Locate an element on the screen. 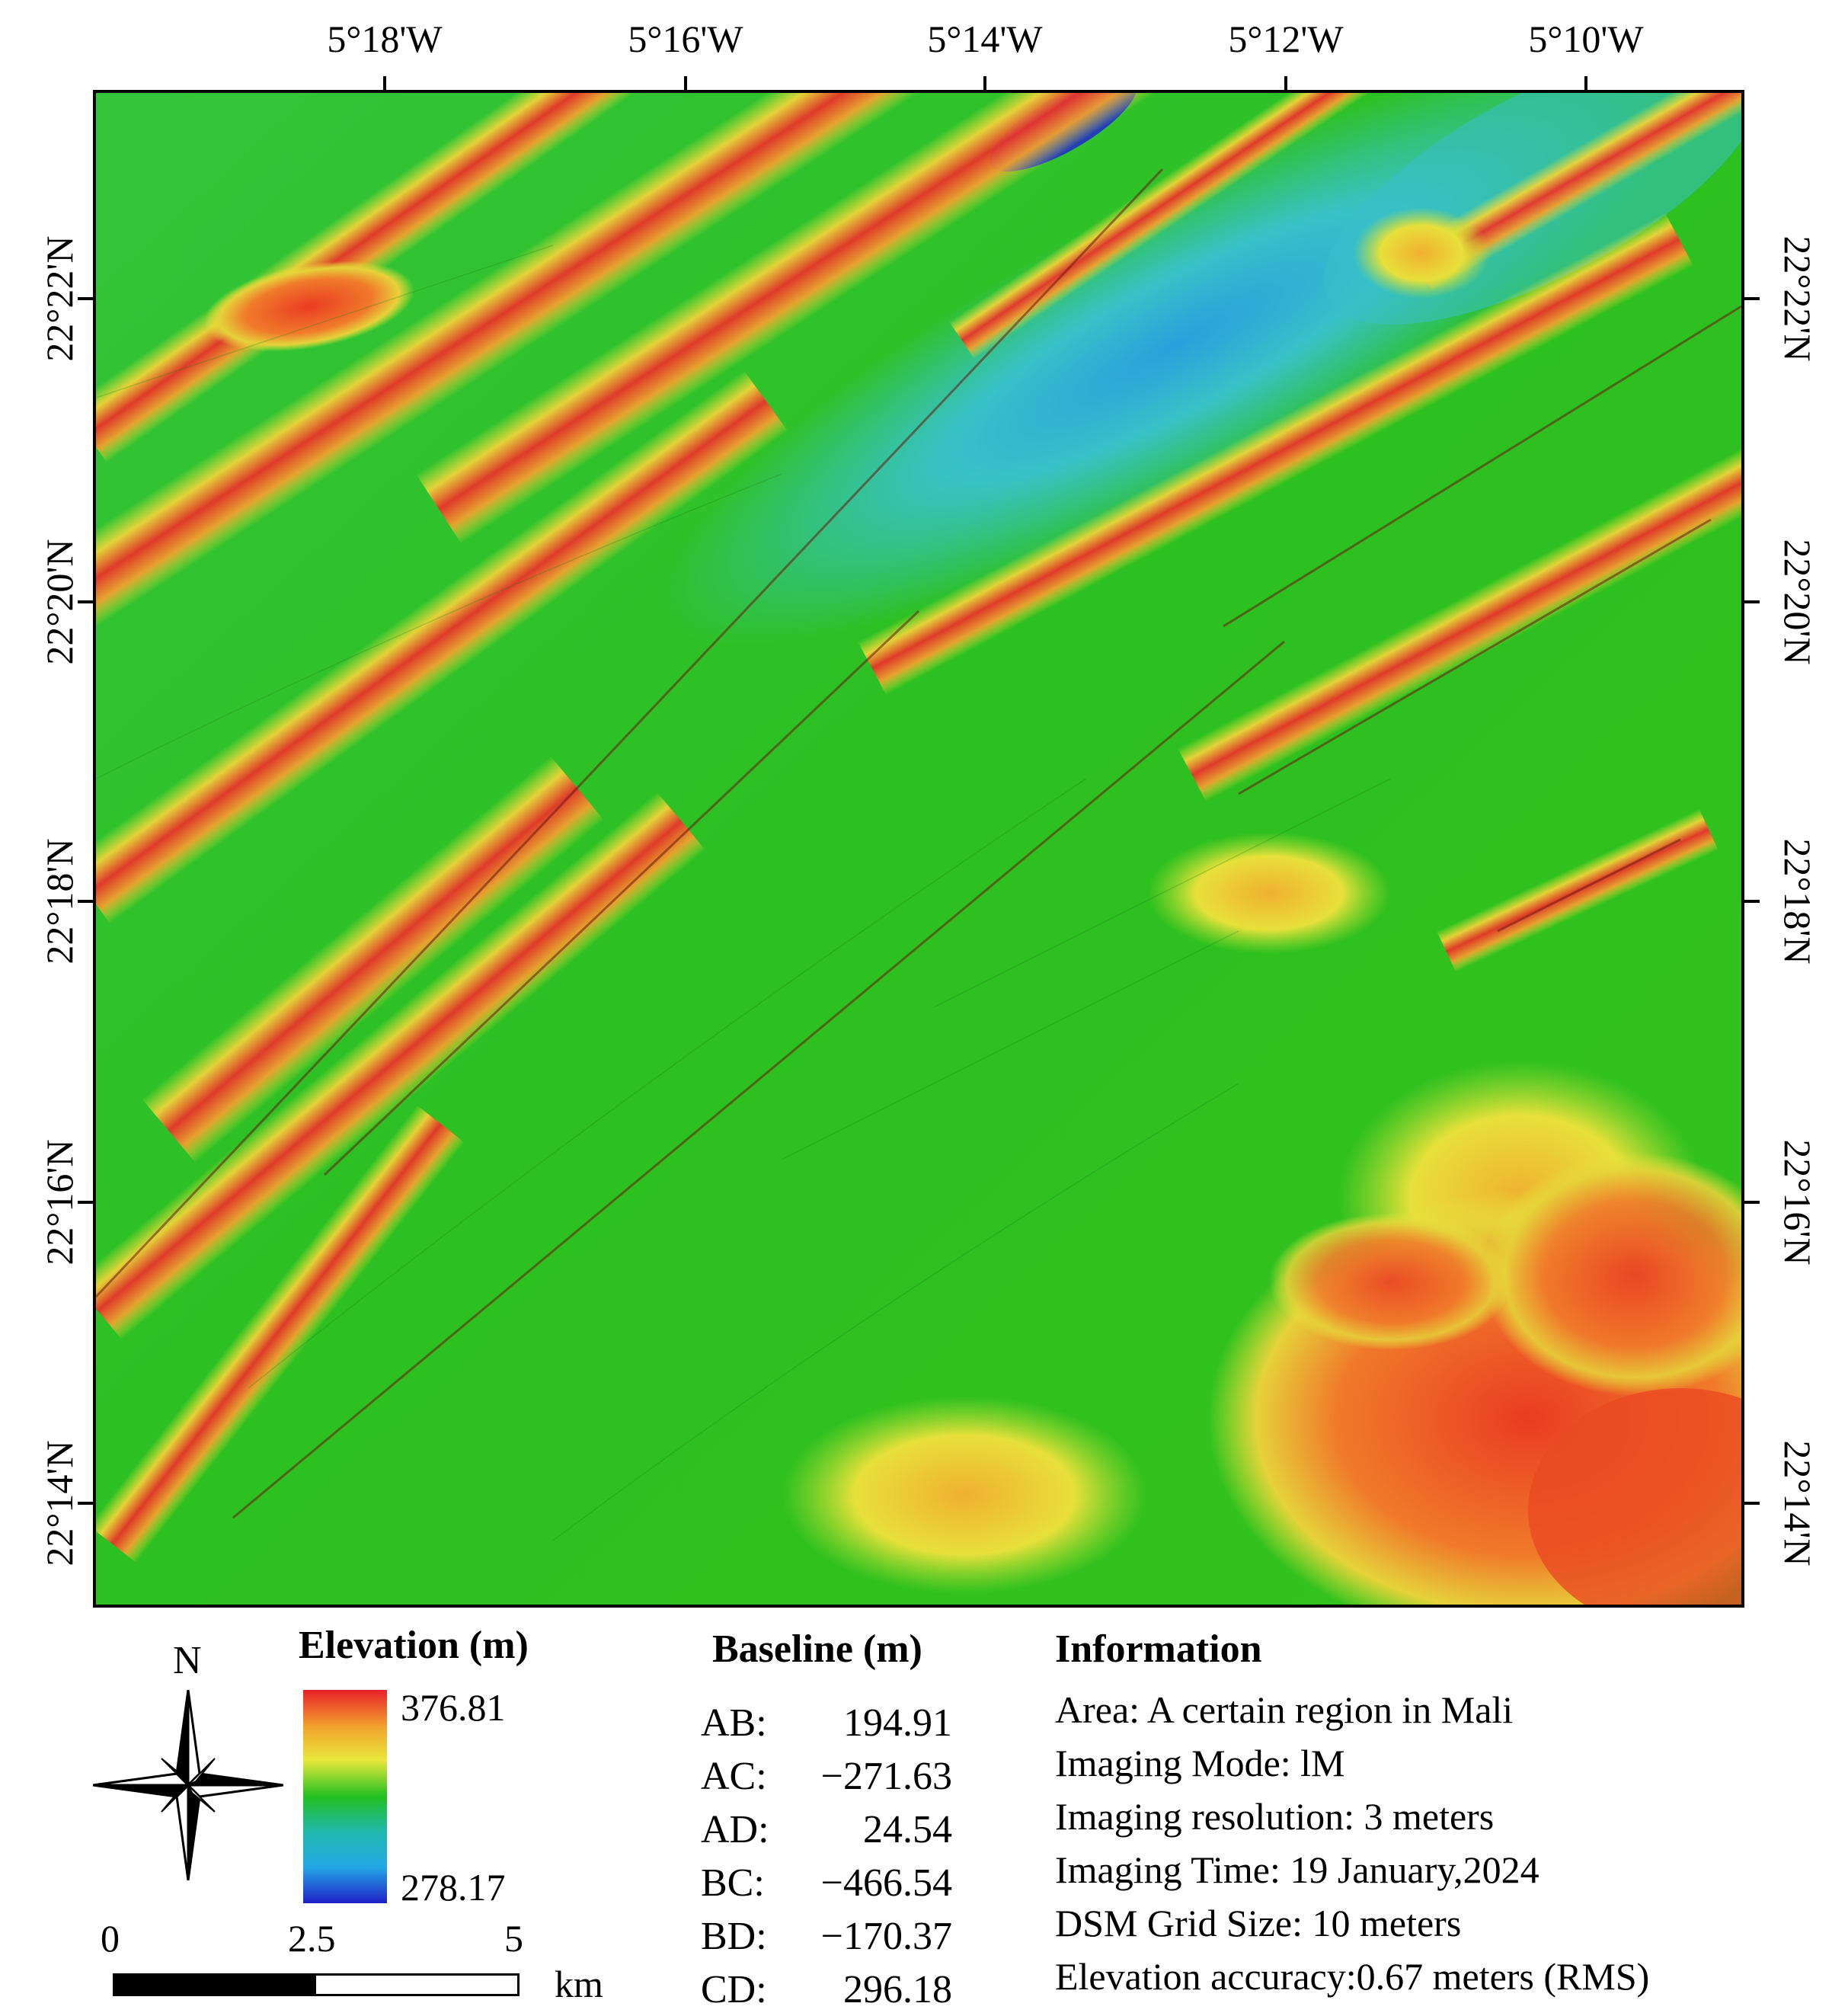 The image size is (1832, 2016). lat-label-left-22-18: 22°18'N is located at coordinates (60, 901).